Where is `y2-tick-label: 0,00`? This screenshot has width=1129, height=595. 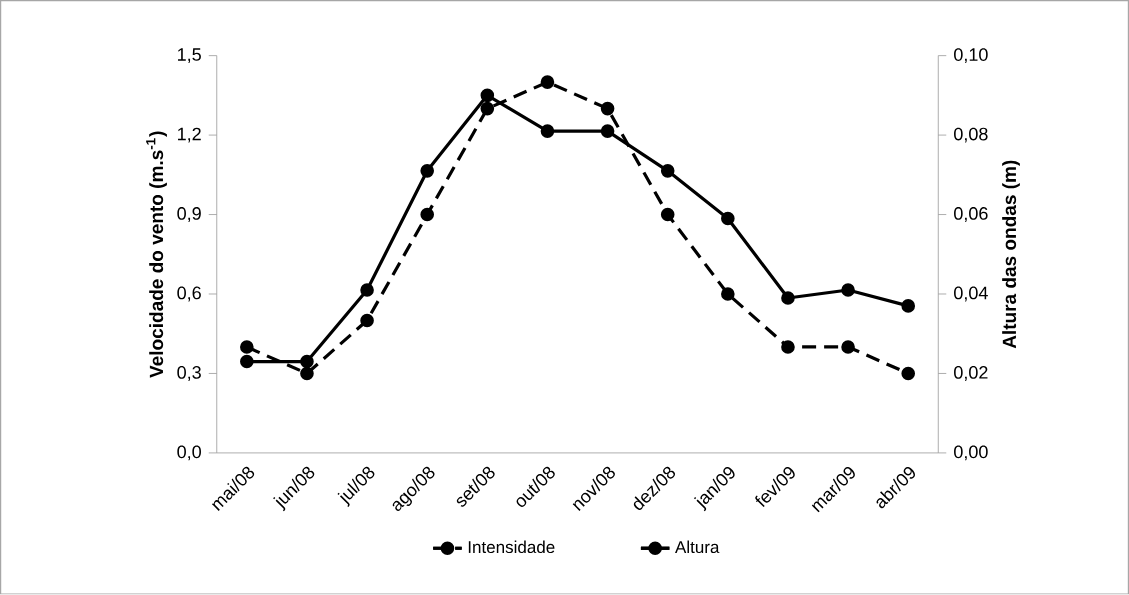
y2-tick-label: 0,00 is located at coordinates (971, 453).